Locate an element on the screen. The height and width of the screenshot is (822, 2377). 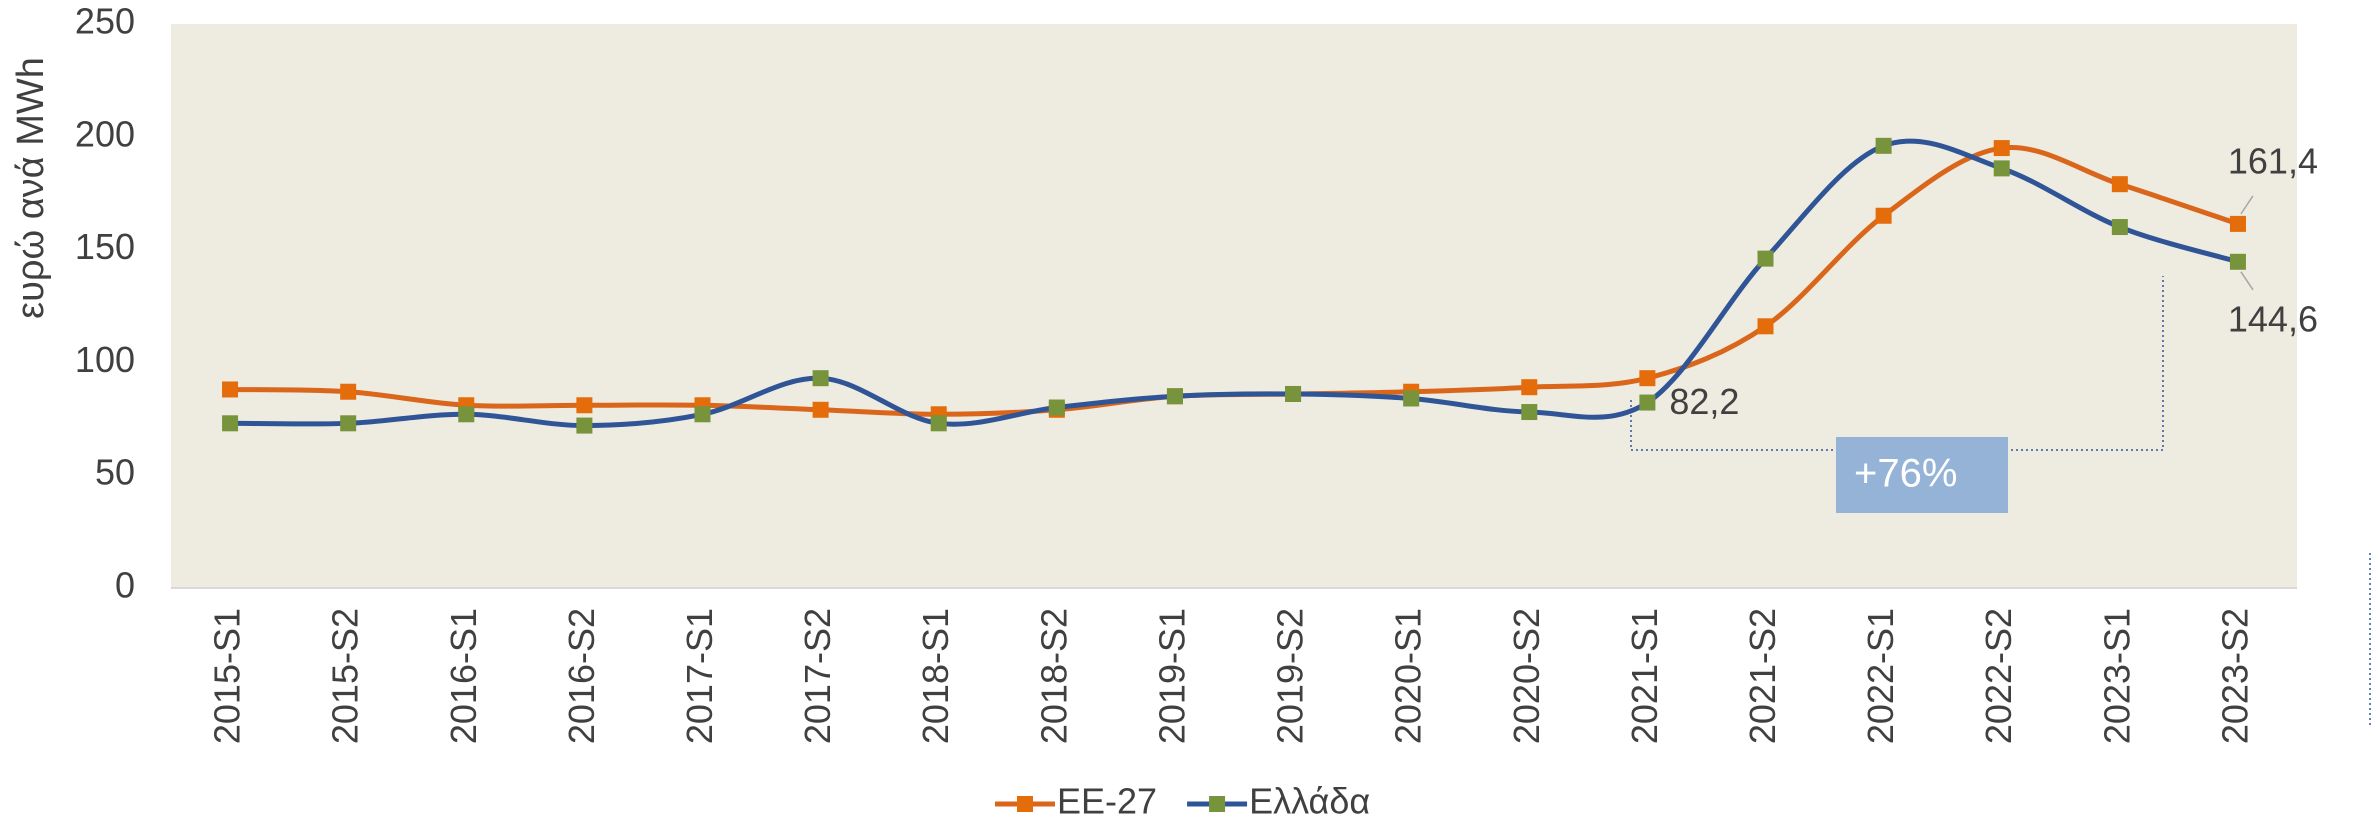
y-axis-label: ευρώ ανά MWh is located at coordinates (31, 188).